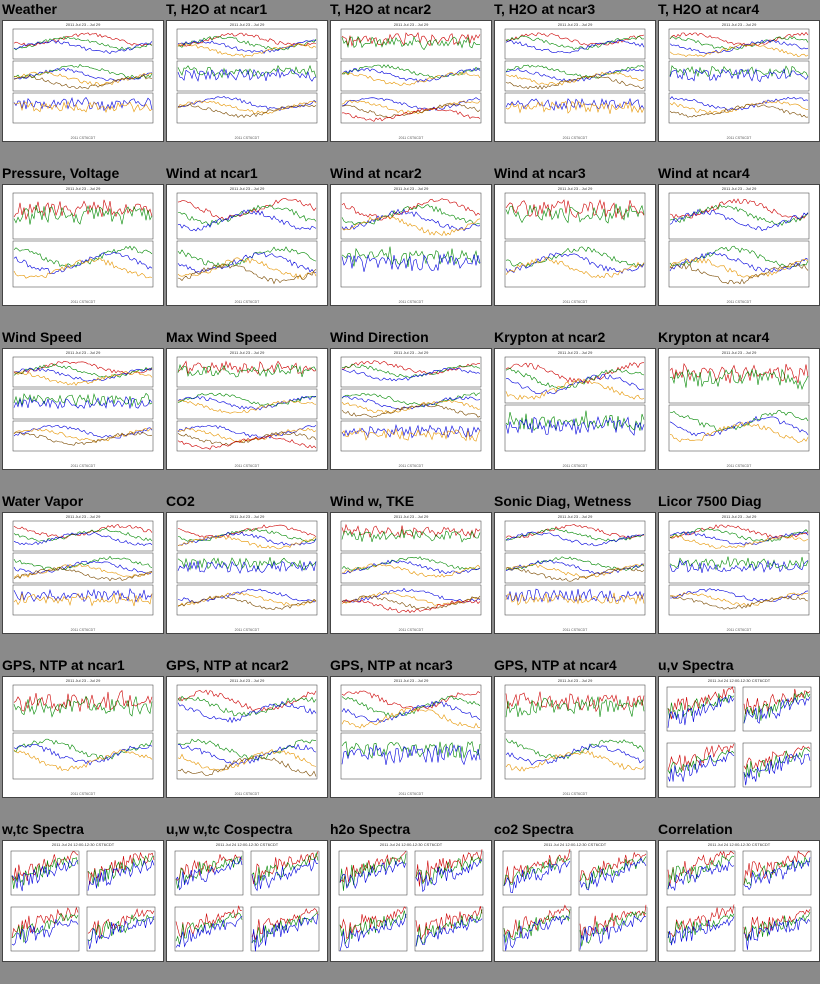  Describe the element at coordinates (739, 901) in the screenshot. I see `plot-thumbnail-correlation: 2011 Jul 24 12:00-12:30 CST6CDT` at that location.